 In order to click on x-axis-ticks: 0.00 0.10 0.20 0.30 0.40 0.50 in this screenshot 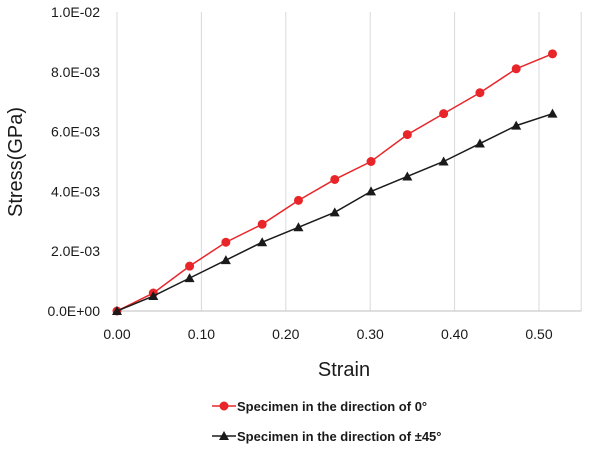, I will do `click(327, 334)`.